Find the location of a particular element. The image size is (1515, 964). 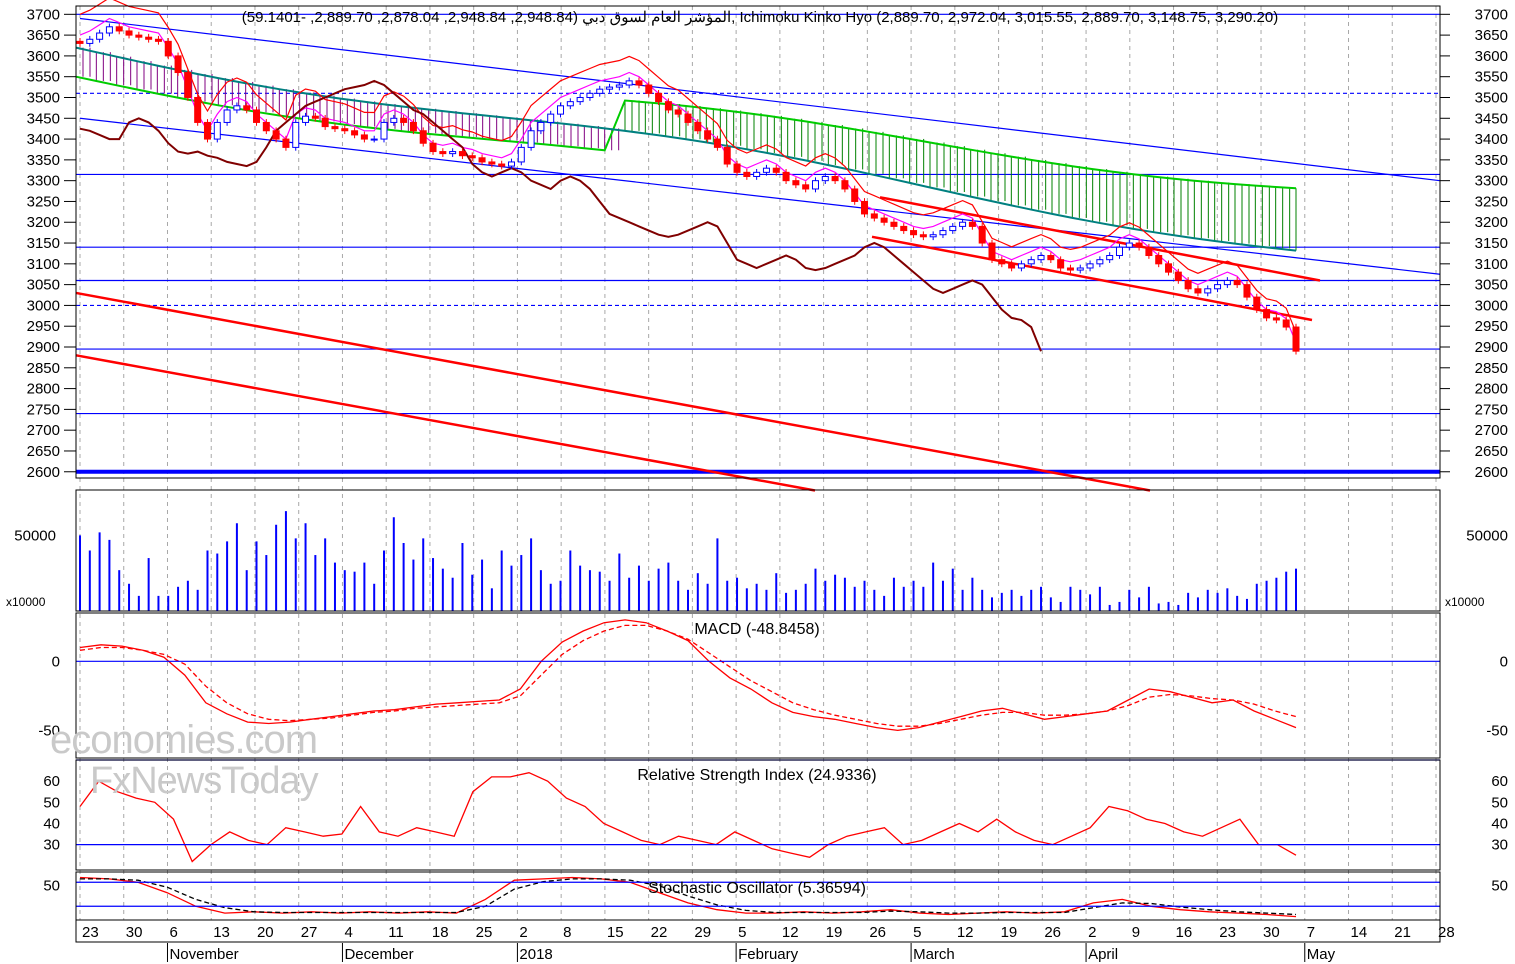

x-tick-label: 6 is located at coordinates (173, 932).